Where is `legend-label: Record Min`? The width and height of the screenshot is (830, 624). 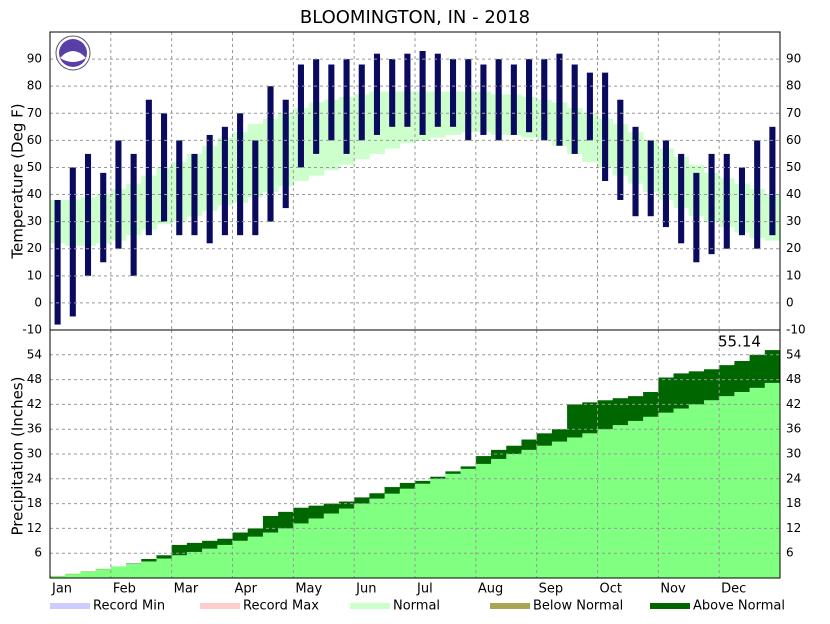 legend-label: Record Min is located at coordinates (129, 606).